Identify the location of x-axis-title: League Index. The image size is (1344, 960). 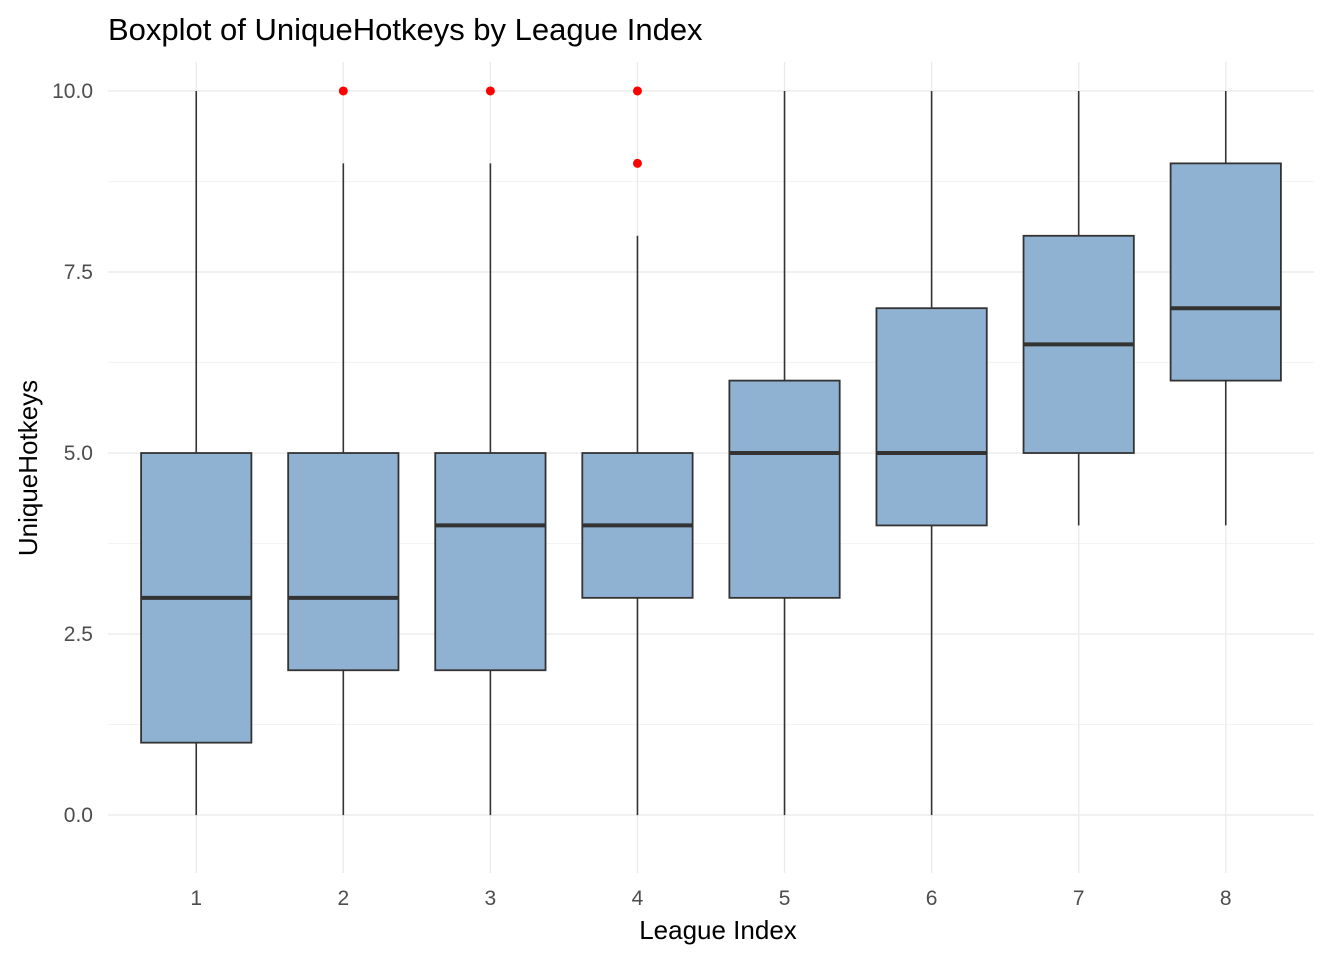
(718, 930).